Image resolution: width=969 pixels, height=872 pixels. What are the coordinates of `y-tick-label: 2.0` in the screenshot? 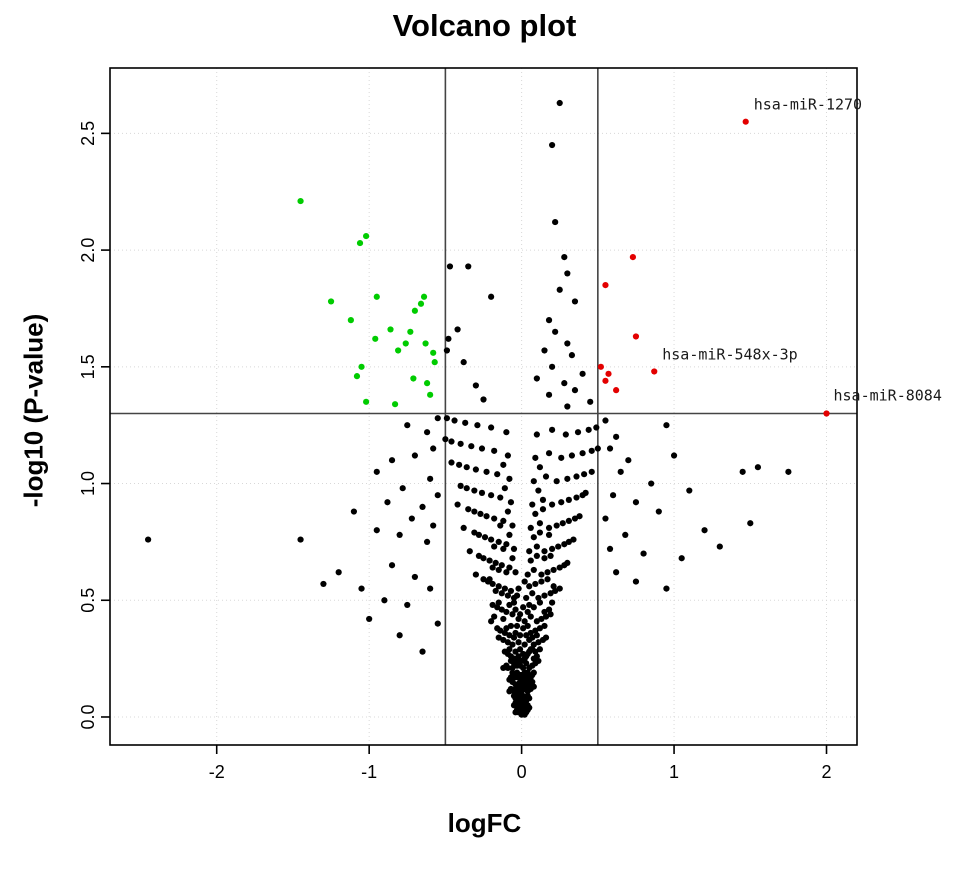 It's located at (88, 250).